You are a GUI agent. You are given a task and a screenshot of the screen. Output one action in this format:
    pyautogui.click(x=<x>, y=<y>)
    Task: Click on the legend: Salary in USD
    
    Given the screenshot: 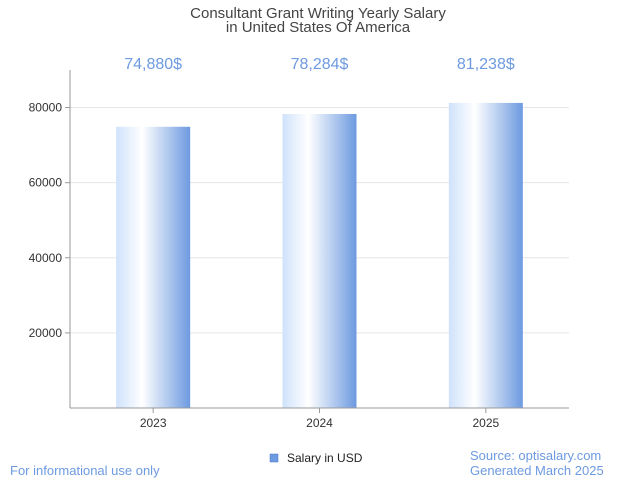 What is the action you would take?
    pyautogui.click(x=316, y=458)
    